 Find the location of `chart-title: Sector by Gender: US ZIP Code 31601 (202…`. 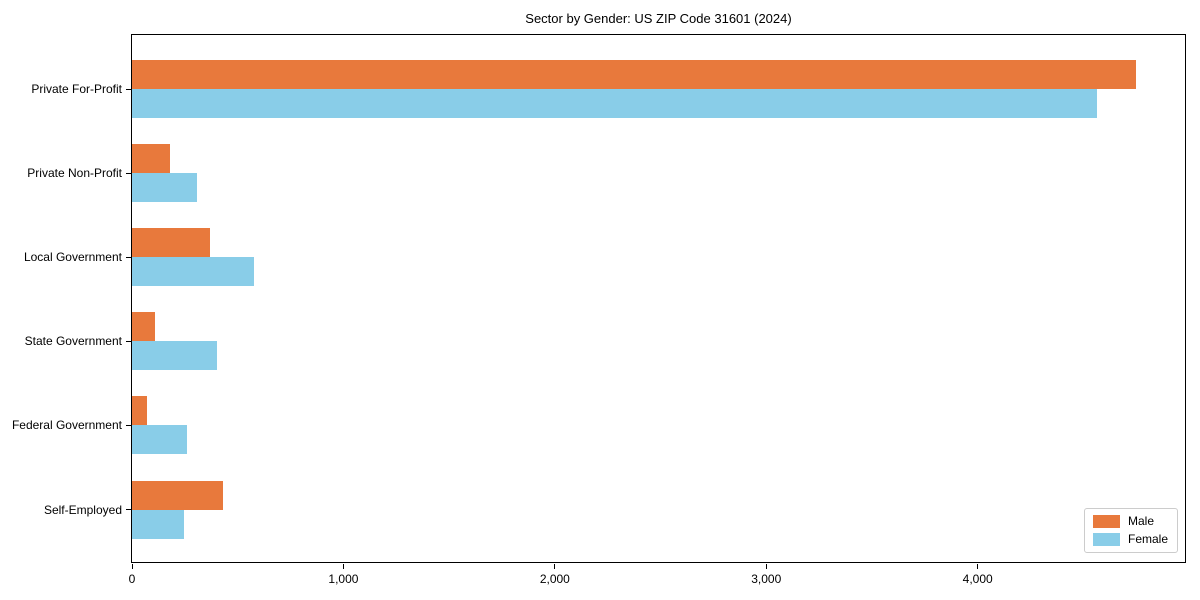

chart-title: Sector by Gender: US ZIP Code 31601 (202… is located at coordinates (658, 18).